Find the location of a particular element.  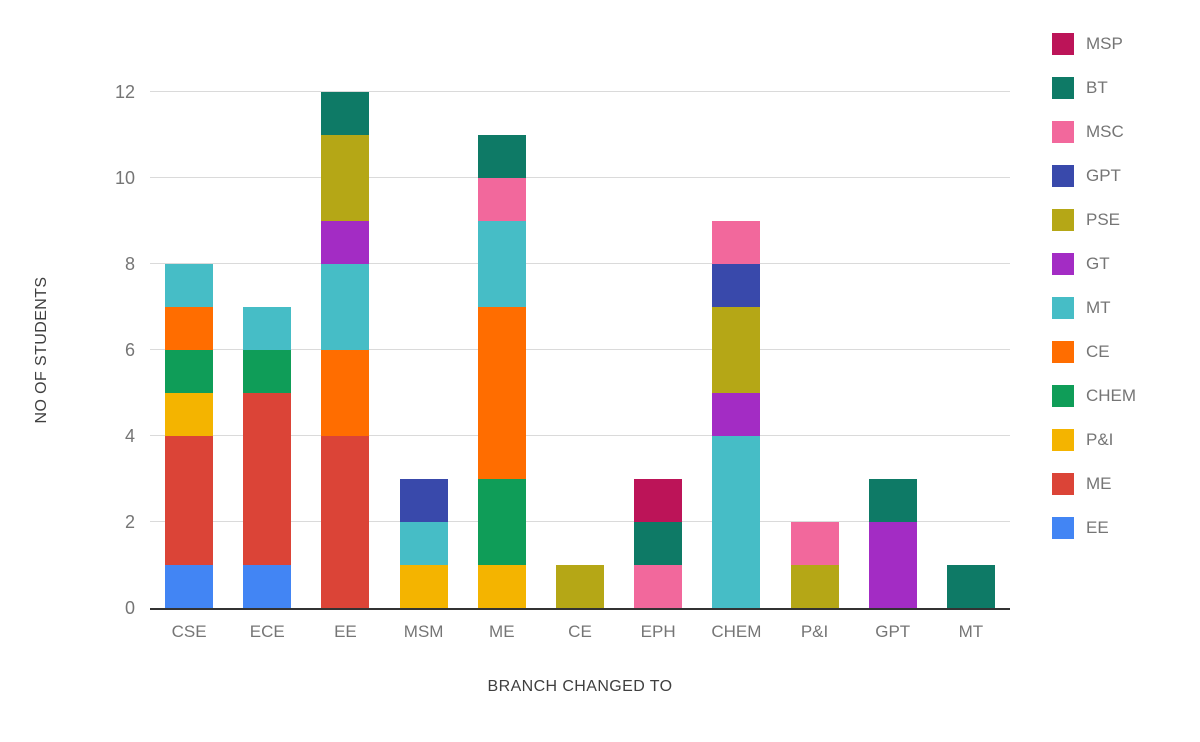

legend-swatch-CHEM is located at coordinates (1063, 396).